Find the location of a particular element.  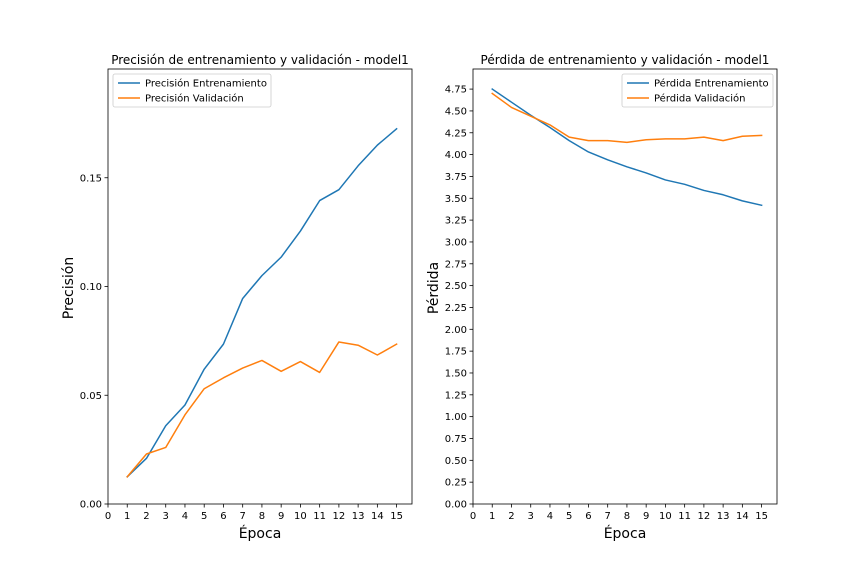

accuracy-x-tick-label: 13 is located at coordinates (358, 516).